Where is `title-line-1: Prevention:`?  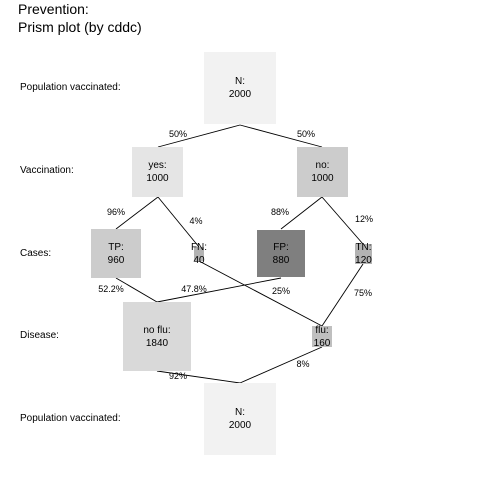
title-line-1: Prevention: is located at coordinates (53, 9).